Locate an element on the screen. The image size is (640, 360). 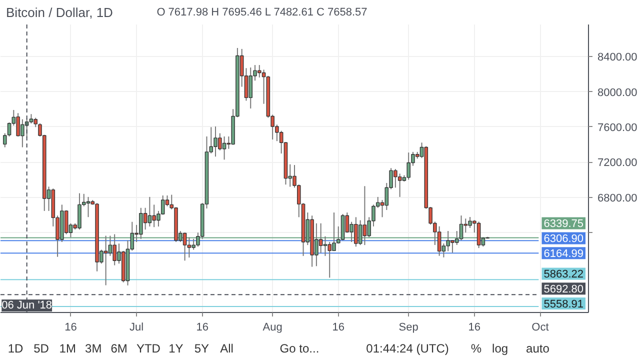
text: log is located at coordinates (500, 349).